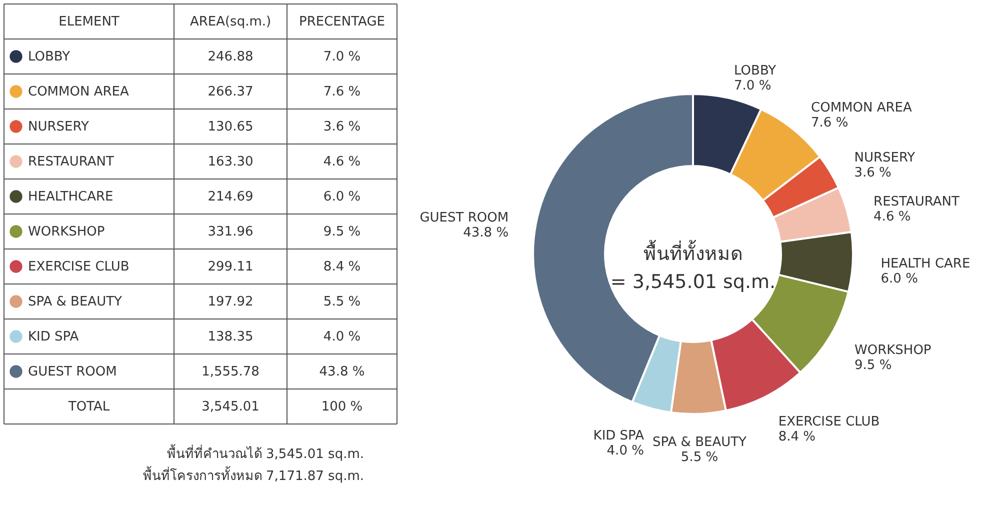 Image resolution: width=990 pixels, height=522 pixels. Describe the element at coordinates (53, 337) in the screenshot. I see `category-label: KID SPA` at that location.